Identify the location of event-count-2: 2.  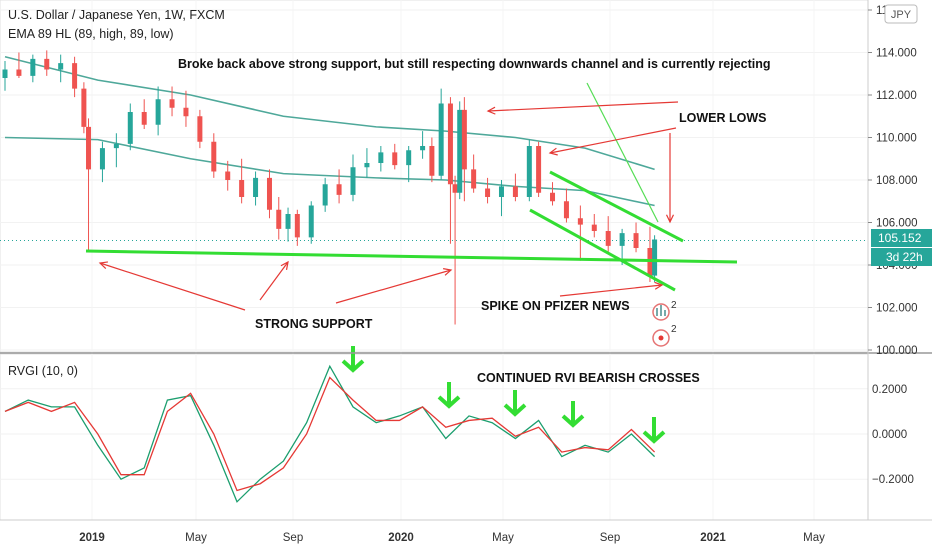
(674, 329).